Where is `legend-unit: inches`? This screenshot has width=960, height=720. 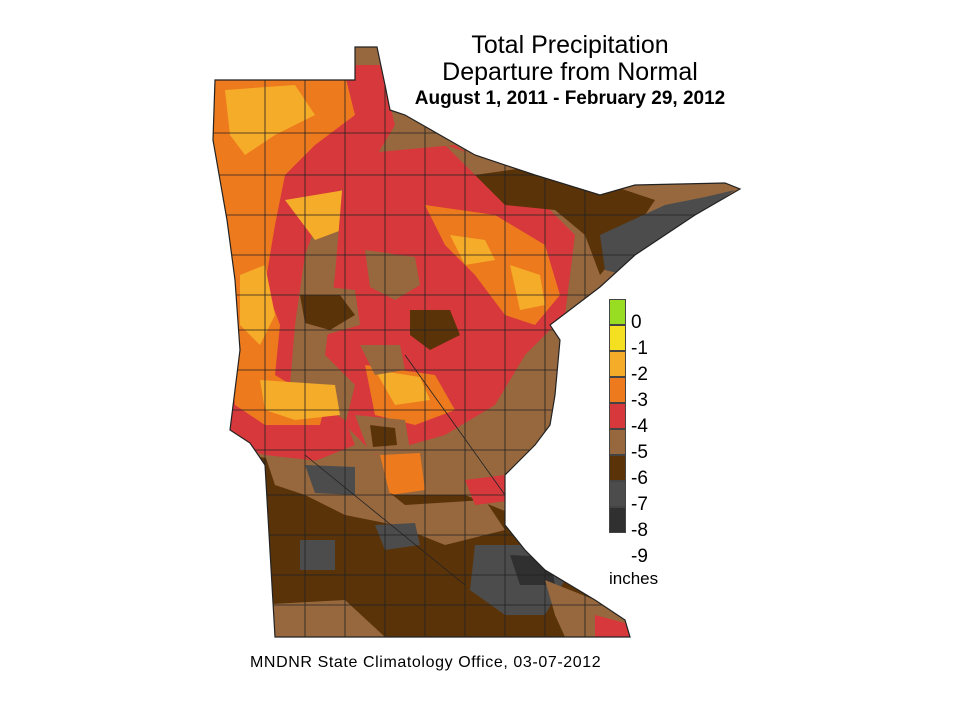
legend-unit: inches is located at coordinates (634, 578).